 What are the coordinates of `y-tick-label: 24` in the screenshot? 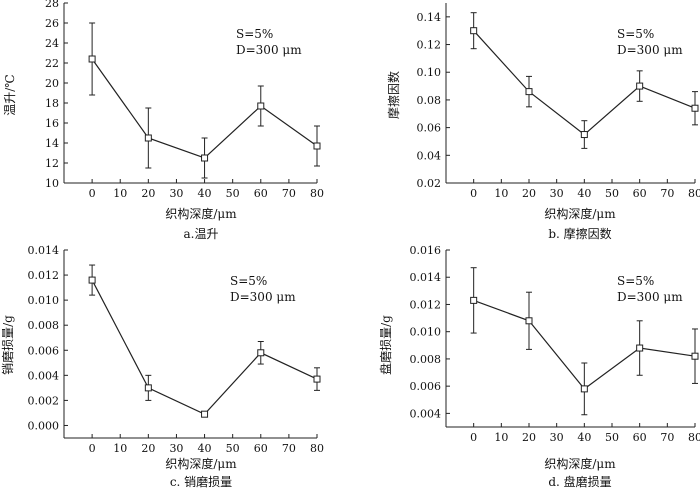 It's located at (52, 43).